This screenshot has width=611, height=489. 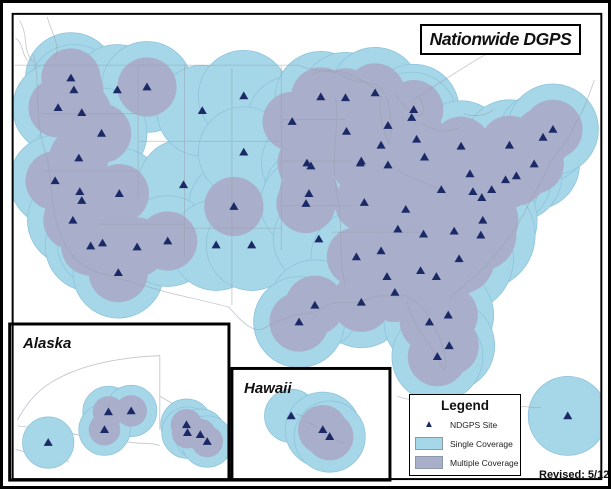 I want to click on map-title-box: Nationwide DGPS, so click(x=500, y=39).